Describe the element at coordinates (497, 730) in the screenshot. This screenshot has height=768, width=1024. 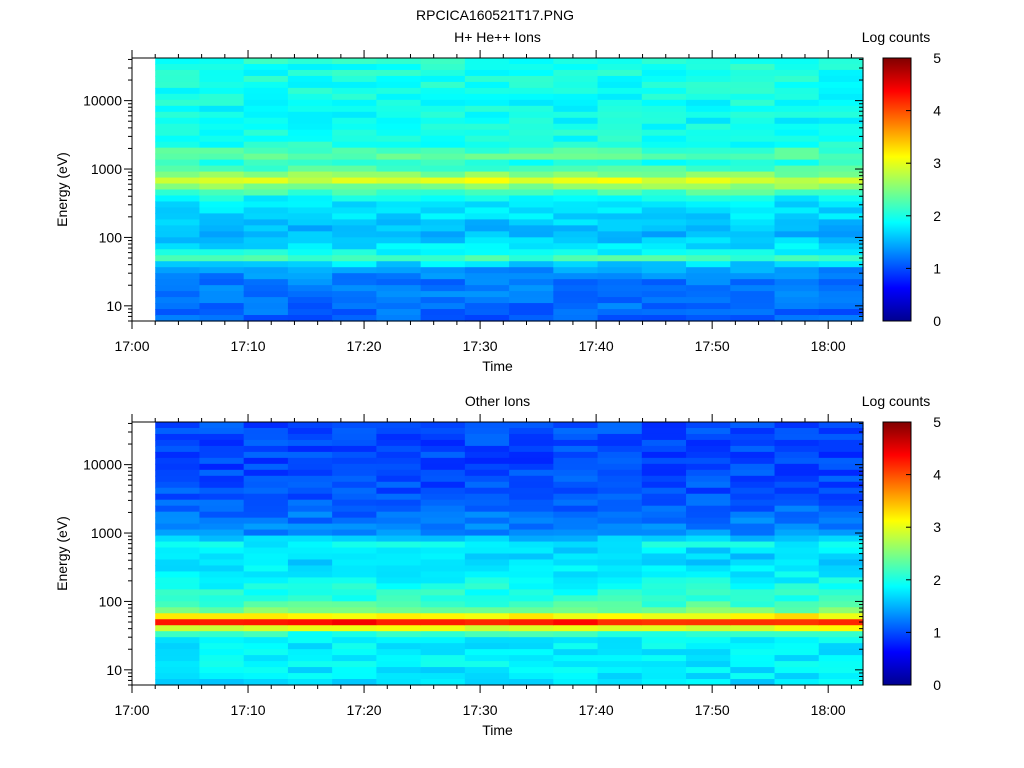
I see `x-axis-label: Time` at that location.